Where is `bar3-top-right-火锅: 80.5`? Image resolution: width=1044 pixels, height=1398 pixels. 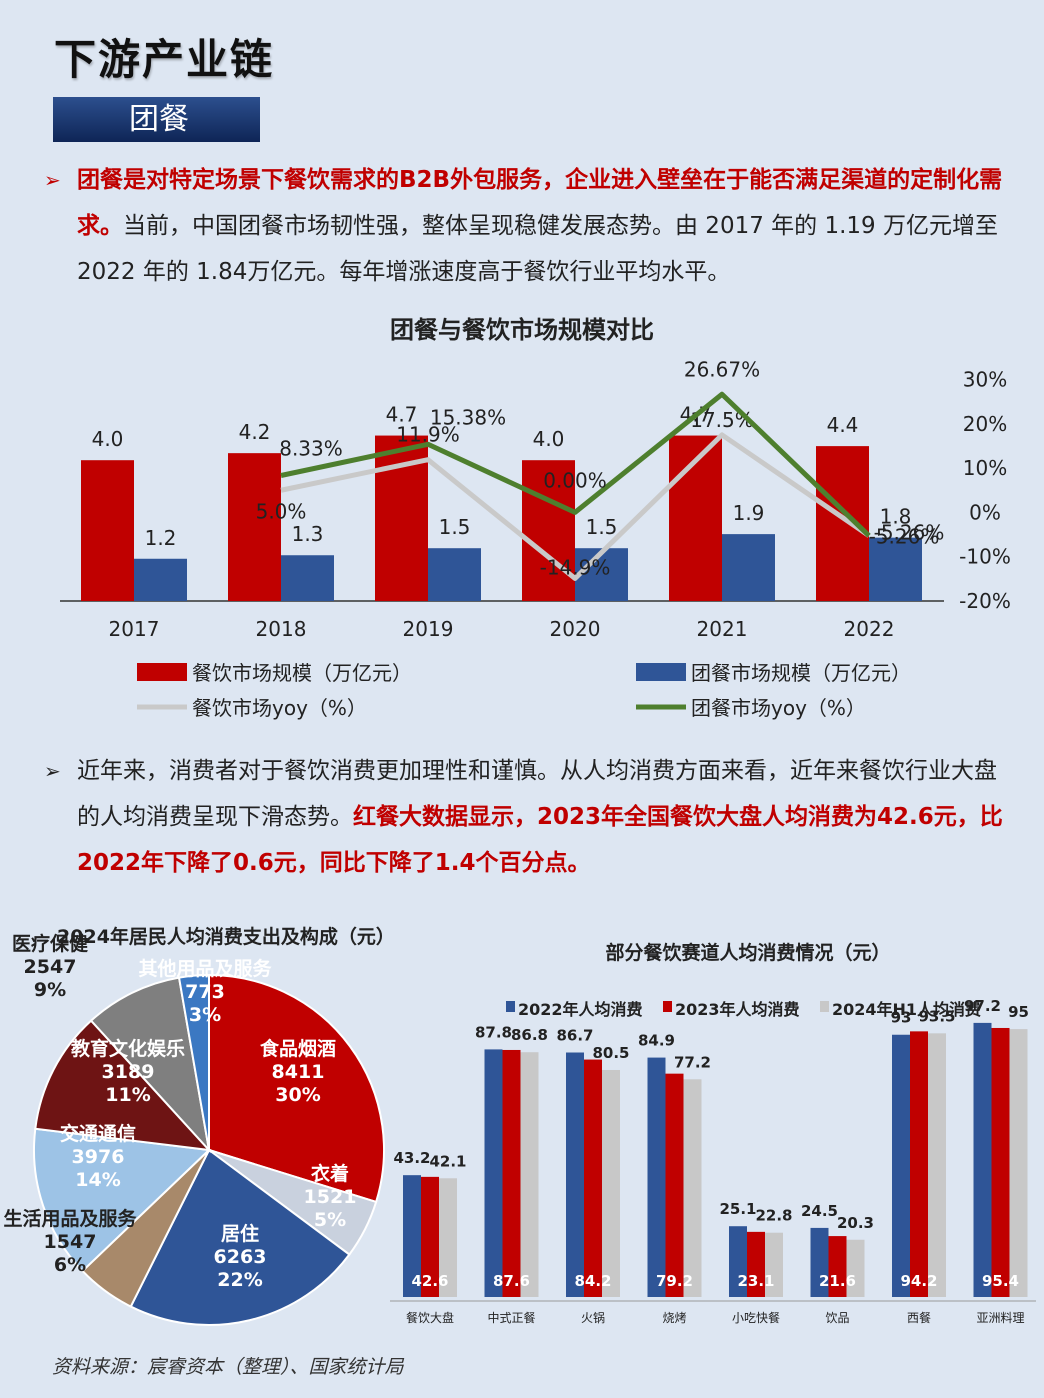
bar3-top-right-火锅: 80.5 is located at coordinates (610, 1053).